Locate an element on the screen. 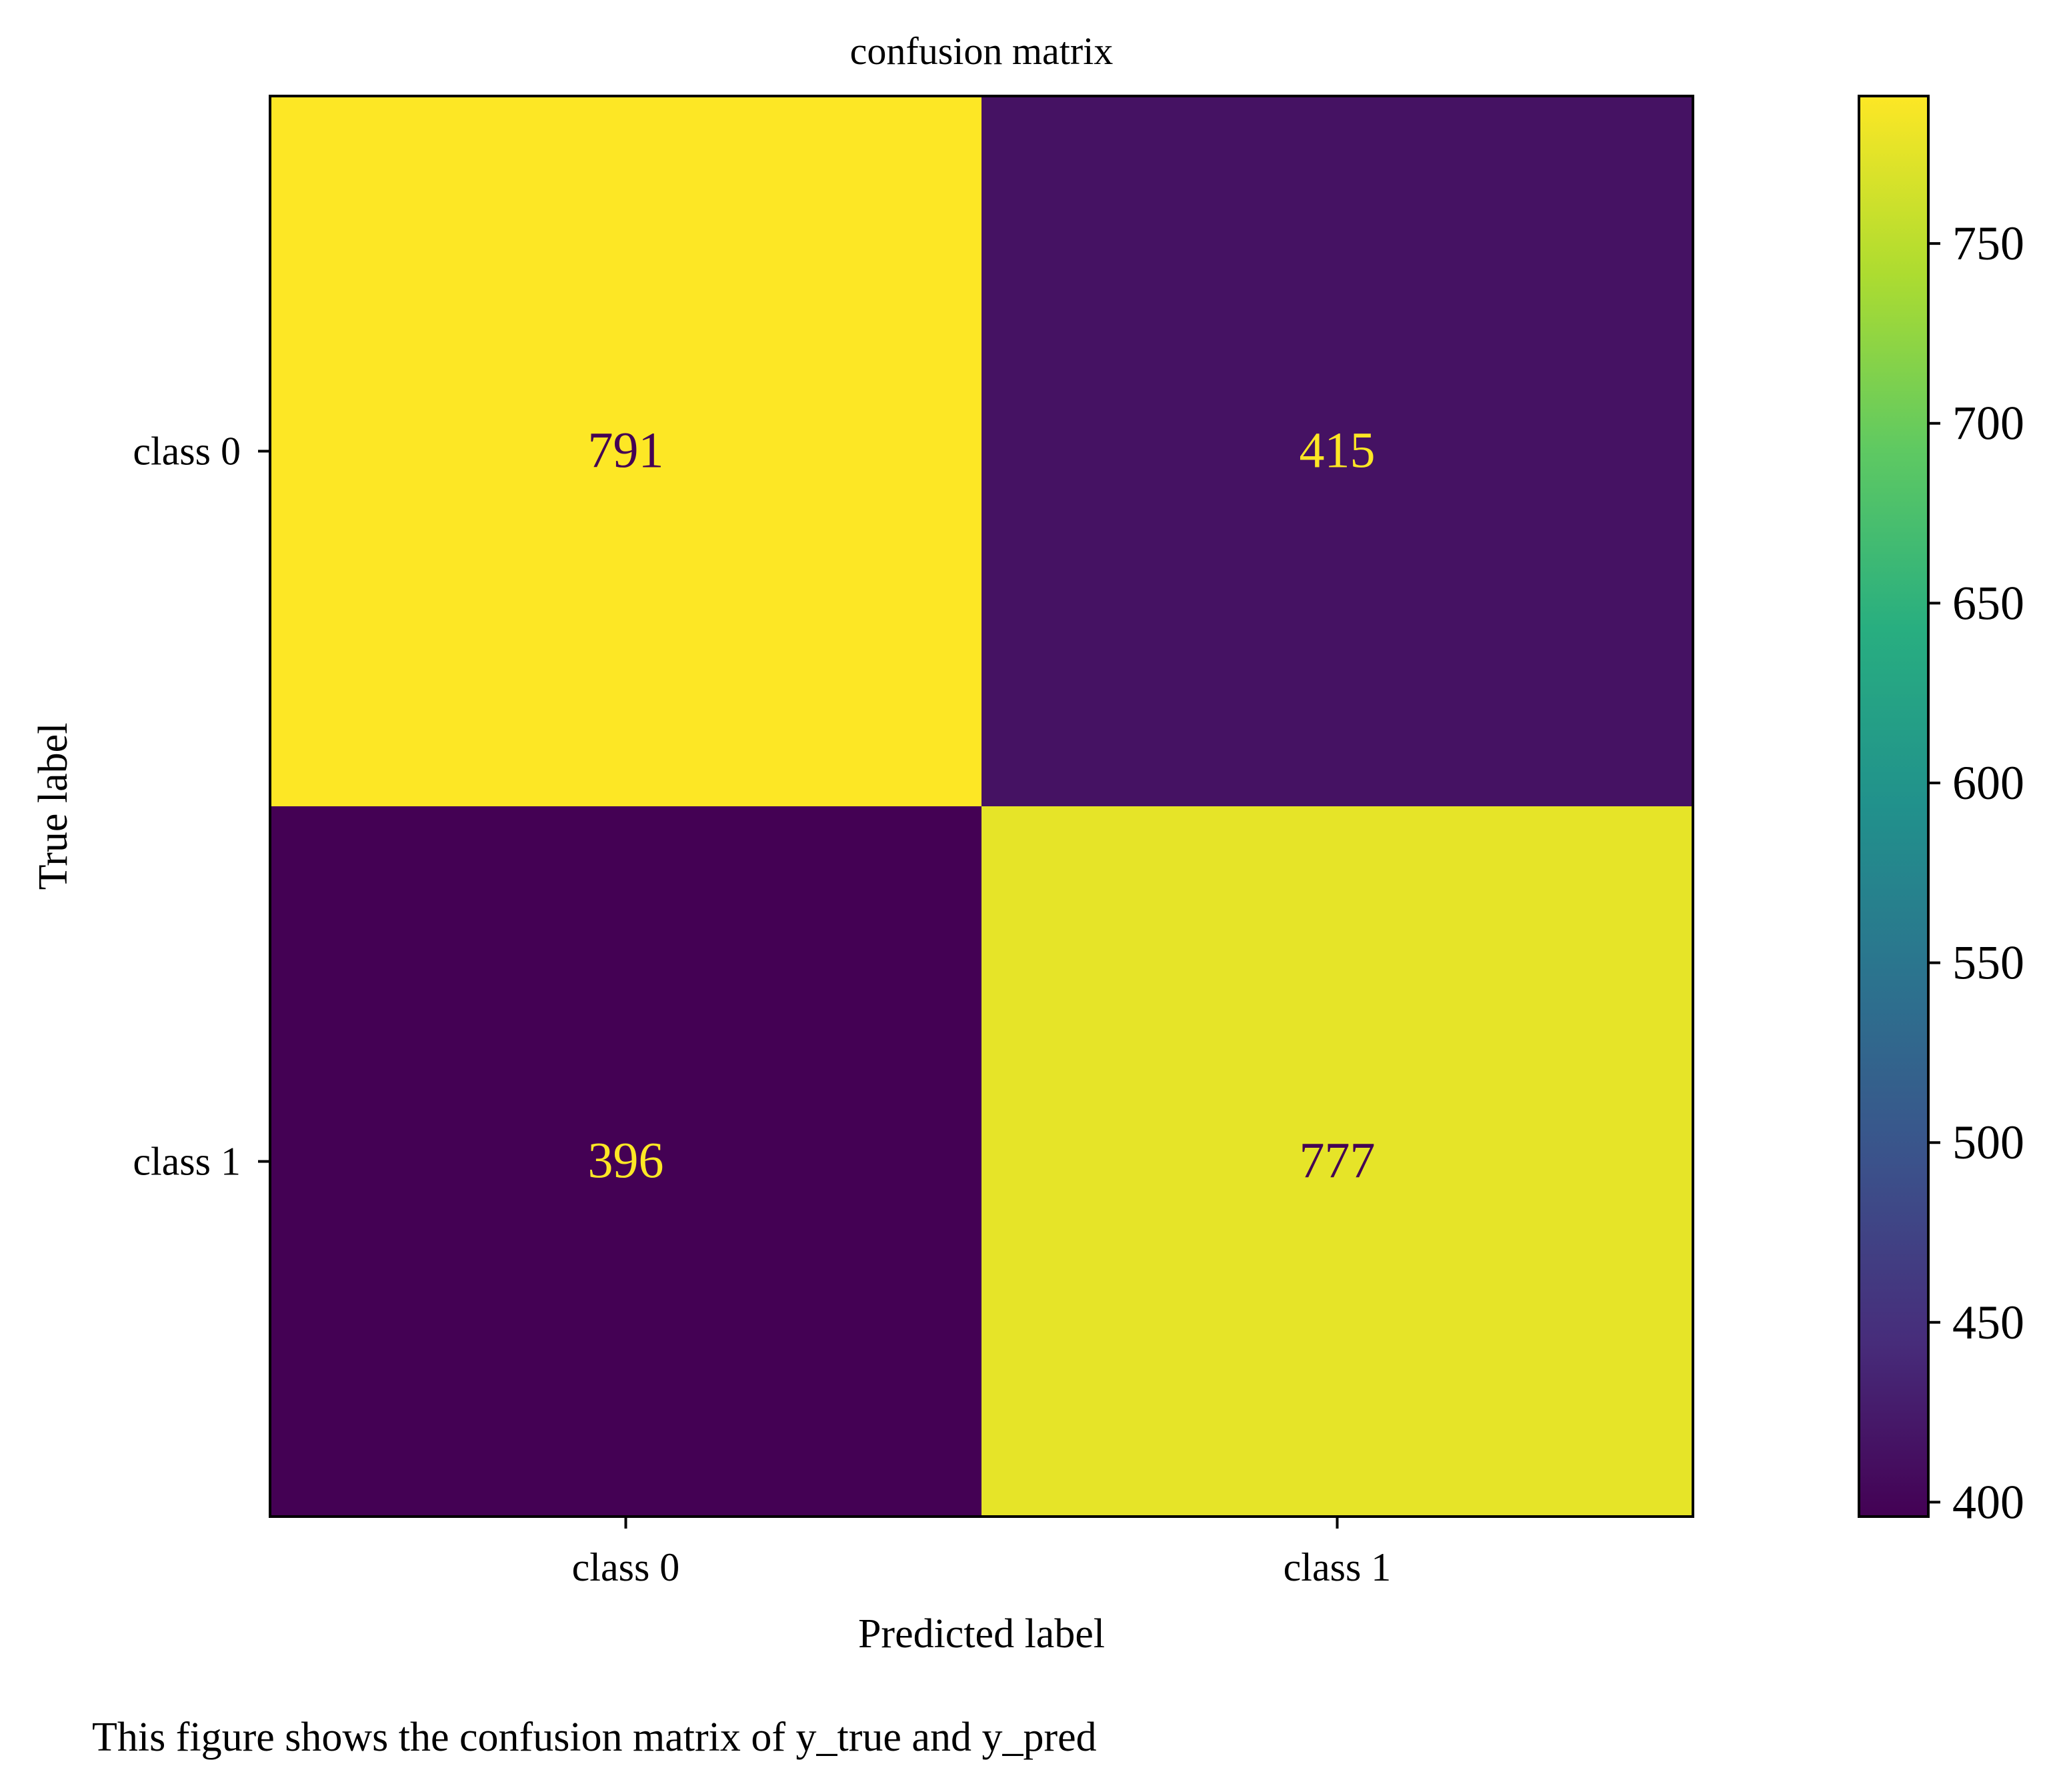 This screenshot has width=2047, height=1792. colorbar-tick-label: 600 is located at coordinates (1988, 783).